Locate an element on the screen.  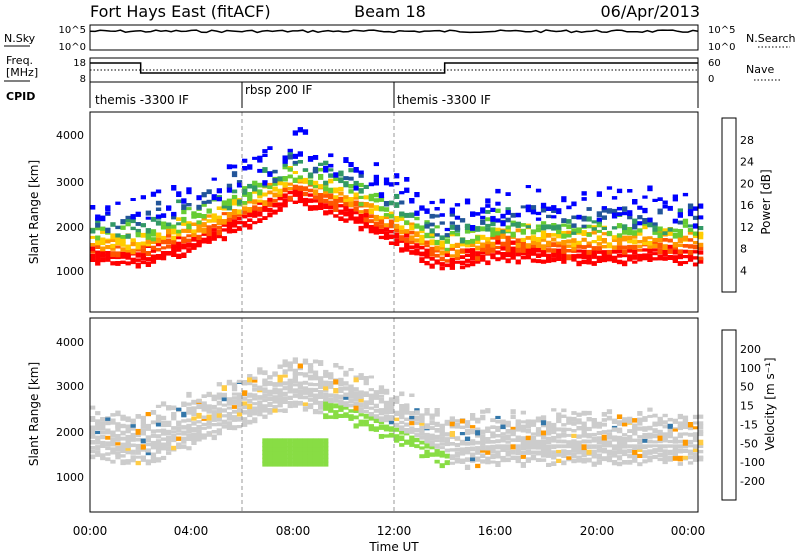
power-colorbar is located at coordinates (729, 205).